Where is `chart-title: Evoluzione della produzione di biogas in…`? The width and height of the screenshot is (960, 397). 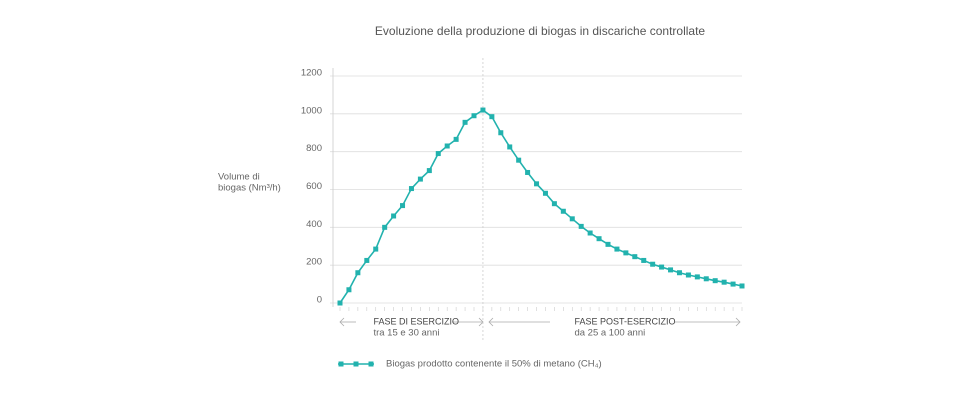
chart-title: Evoluzione della produzione di biogas in… is located at coordinates (540, 31).